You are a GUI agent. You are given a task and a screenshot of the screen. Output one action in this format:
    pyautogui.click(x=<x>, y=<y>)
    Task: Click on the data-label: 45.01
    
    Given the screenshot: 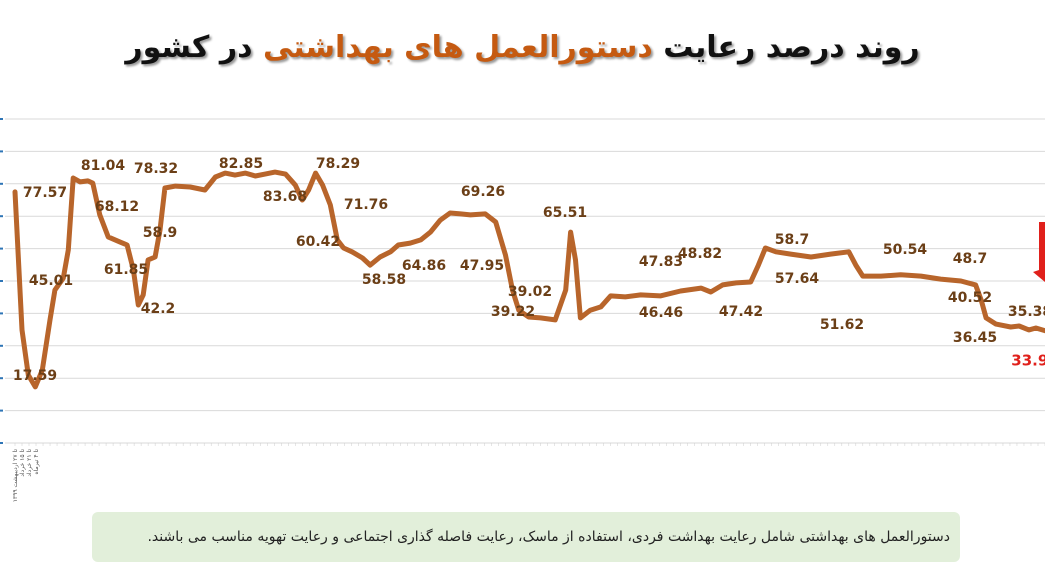 What is the action you would take?
    pyautogui.click(x=51, y=281)
    